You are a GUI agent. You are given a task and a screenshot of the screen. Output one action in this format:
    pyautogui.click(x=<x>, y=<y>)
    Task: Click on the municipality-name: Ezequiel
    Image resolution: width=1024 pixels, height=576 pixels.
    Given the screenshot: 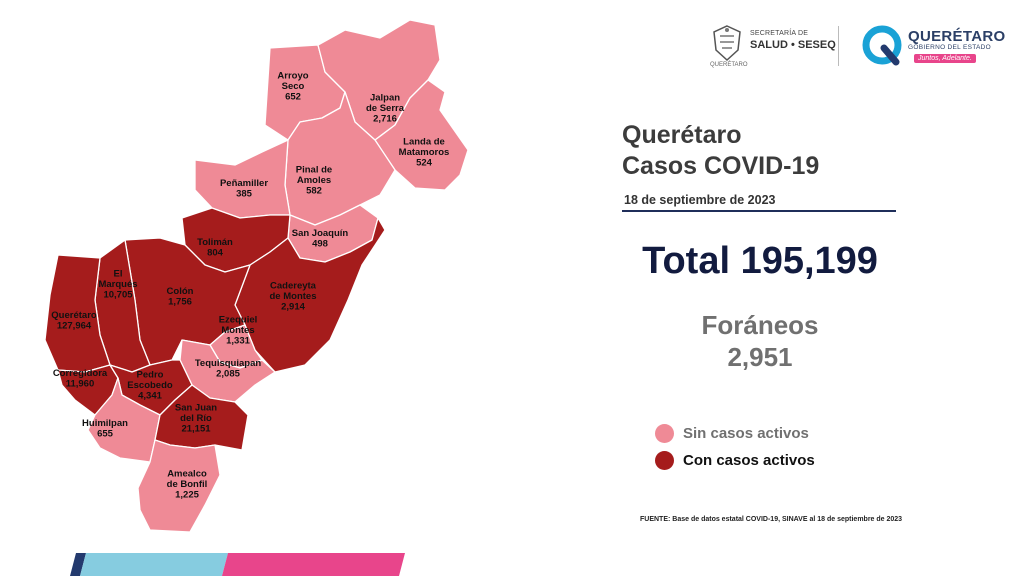 What is the action you would take?
    pyautogui.click(x=238, y=320)
    